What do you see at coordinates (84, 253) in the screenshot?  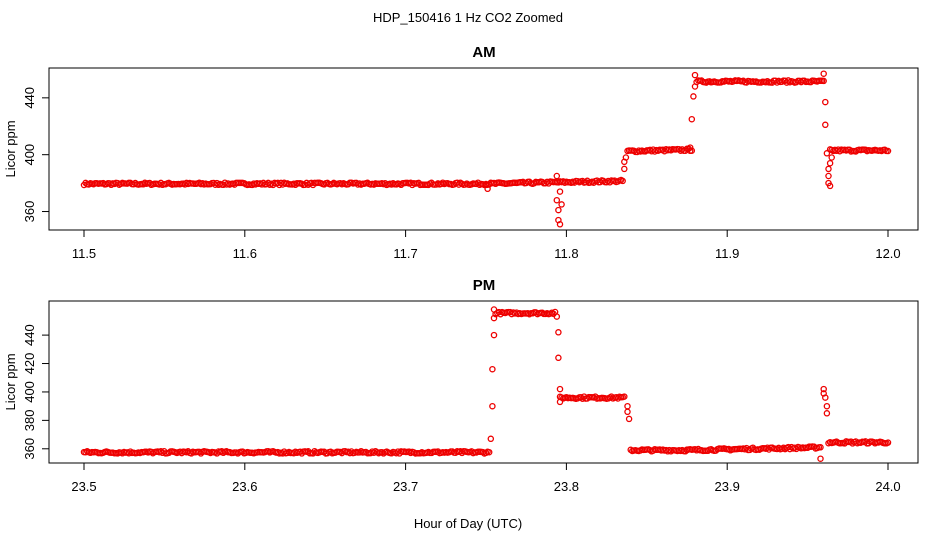 I see `x-tick-label: 11.5` at bounding box center [84, 253].